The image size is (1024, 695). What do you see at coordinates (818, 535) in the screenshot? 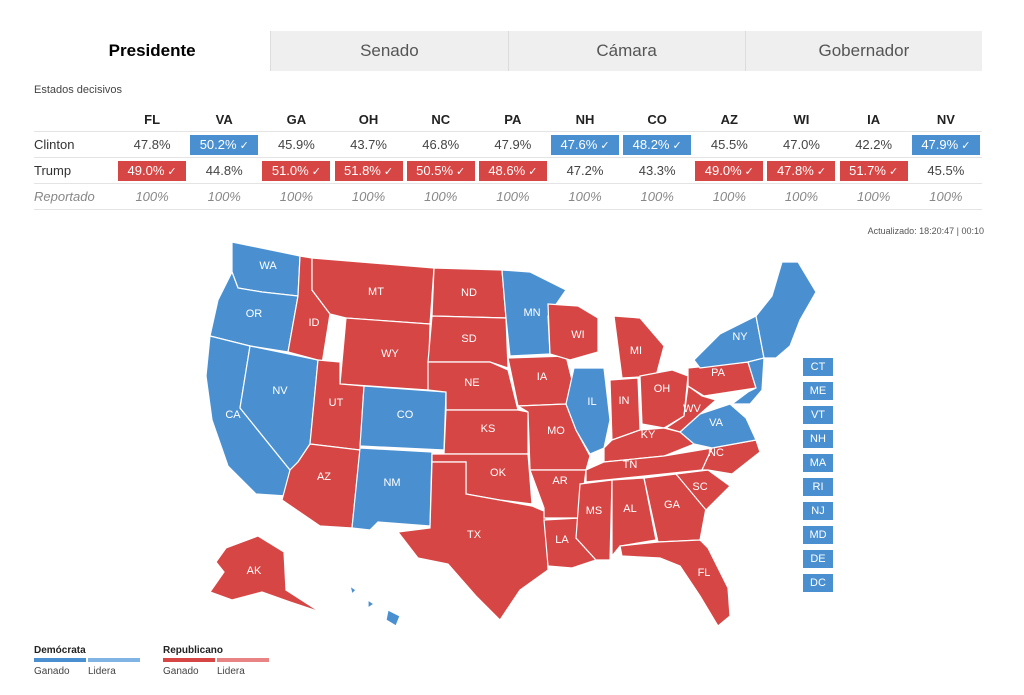
I see `small-state-md: MD` at bounding box center [818, 535].